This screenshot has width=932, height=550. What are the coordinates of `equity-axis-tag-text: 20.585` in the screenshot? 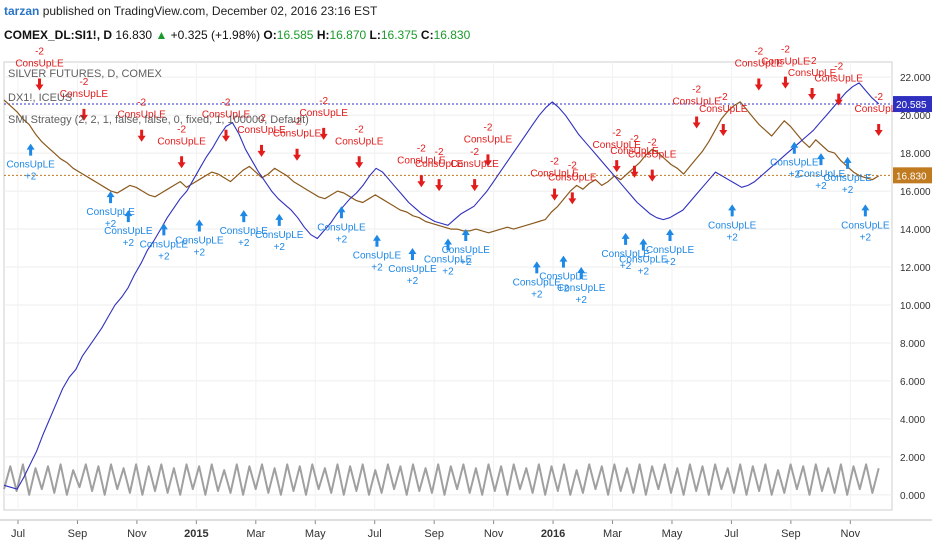 It's located at (911, 105).